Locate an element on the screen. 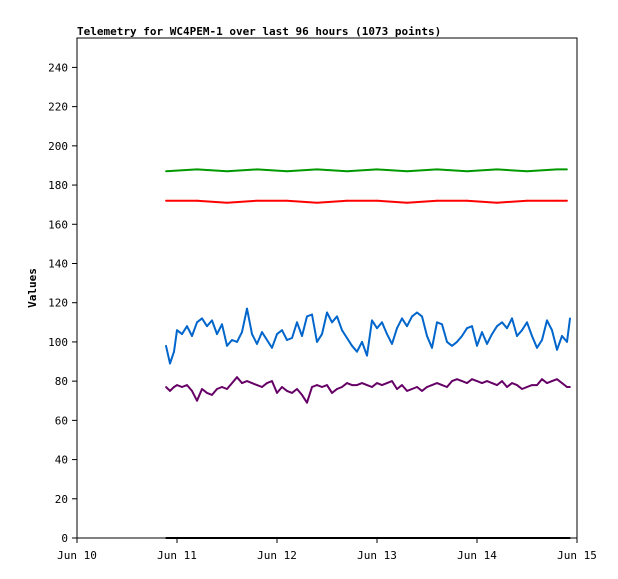 The width and height of the screenshot is (618, 579). y-axis: 0 20 40 60 80 100 120 140 160 180 200 220 240 is located at coordinates (62, 303).